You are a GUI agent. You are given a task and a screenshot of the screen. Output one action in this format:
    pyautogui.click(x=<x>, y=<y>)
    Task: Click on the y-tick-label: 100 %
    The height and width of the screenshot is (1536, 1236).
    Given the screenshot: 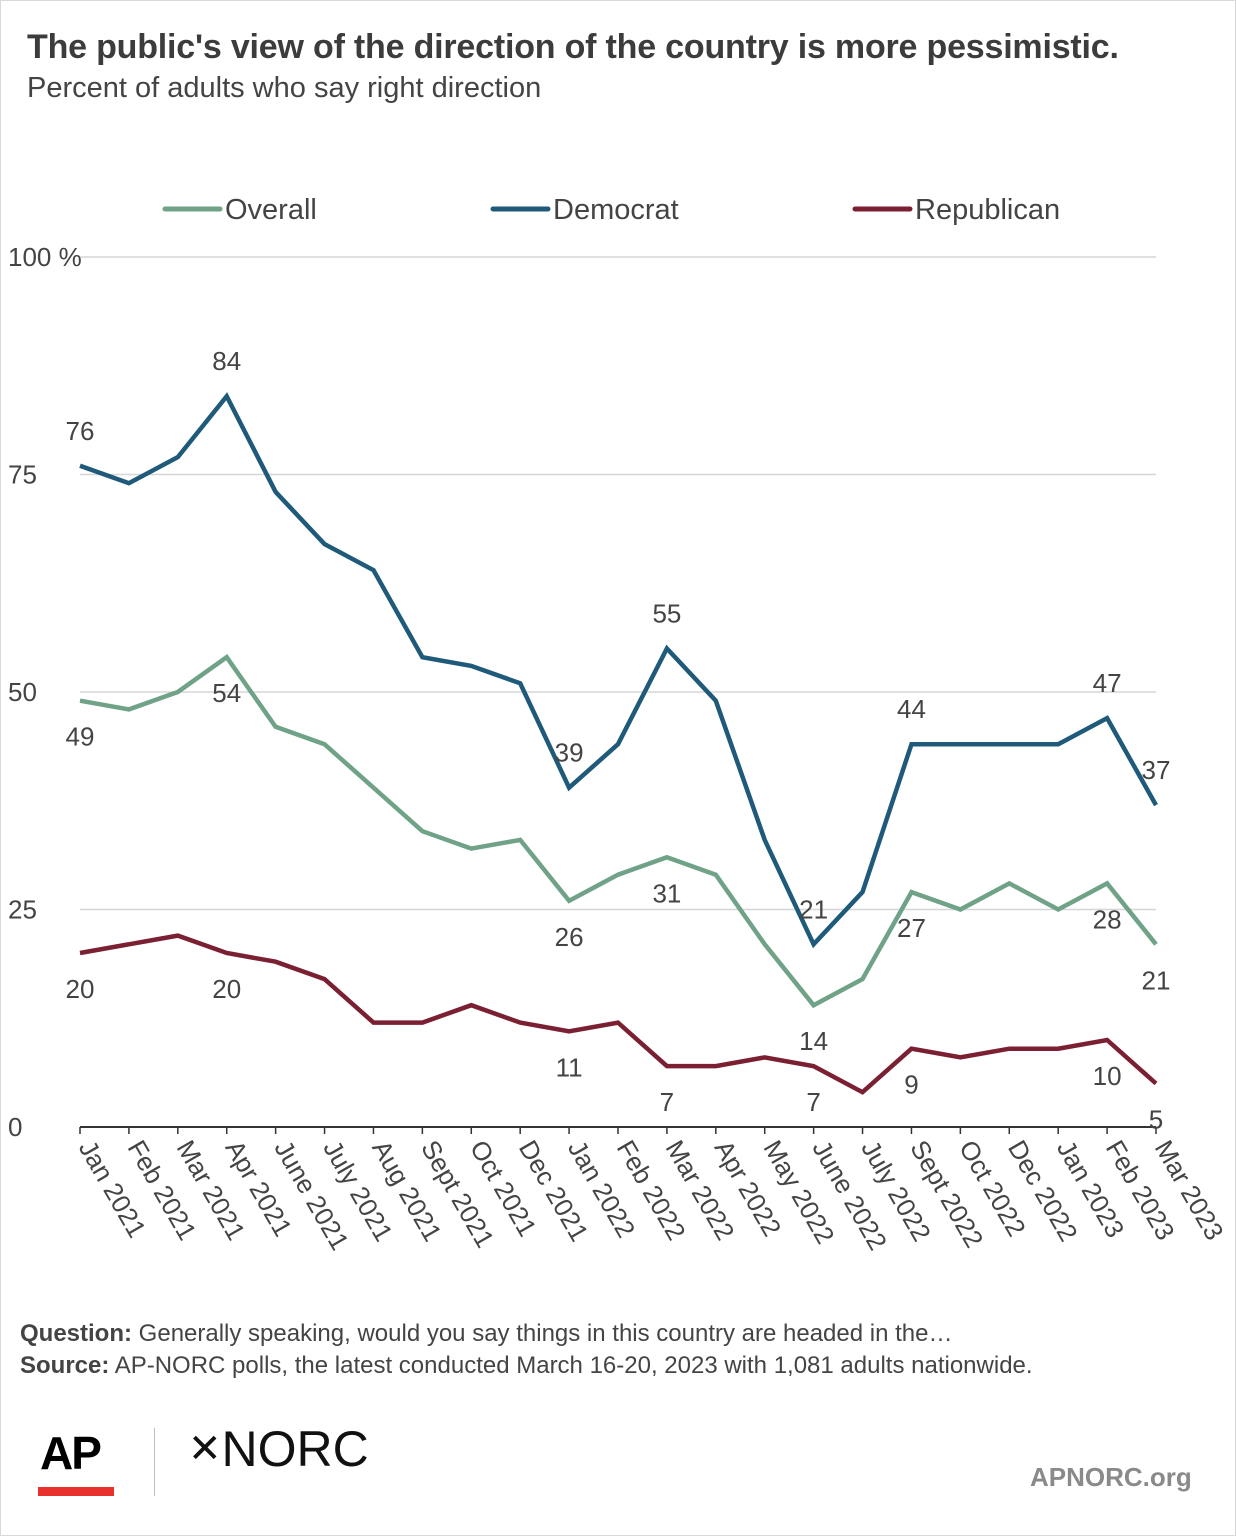 What is the action you would take?
    pyautogui.click(x=45, y=257)
    